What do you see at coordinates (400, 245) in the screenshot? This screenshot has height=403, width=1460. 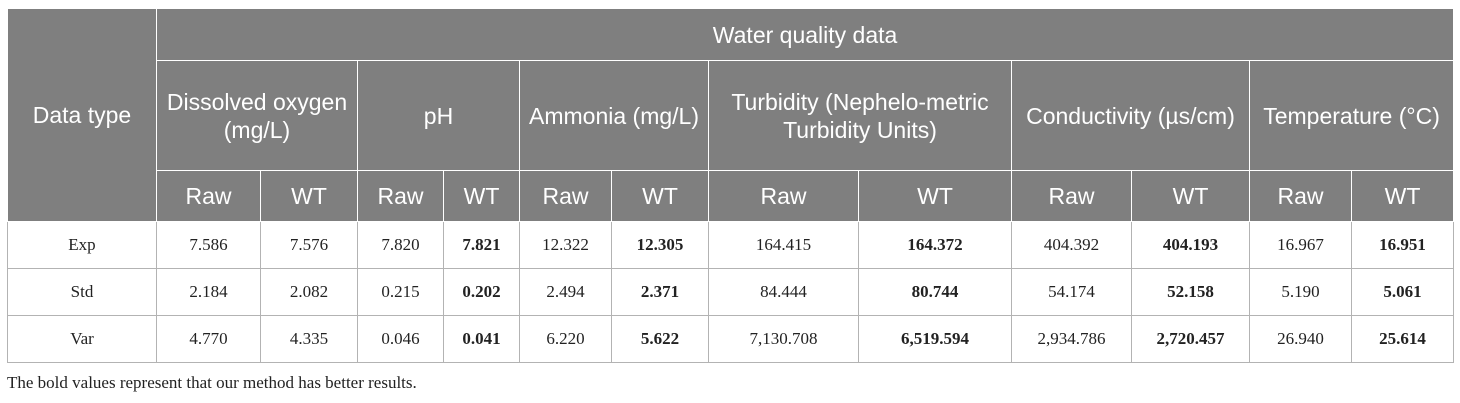 I see `table-cell: 7.820` at bounding box center [400, 245].